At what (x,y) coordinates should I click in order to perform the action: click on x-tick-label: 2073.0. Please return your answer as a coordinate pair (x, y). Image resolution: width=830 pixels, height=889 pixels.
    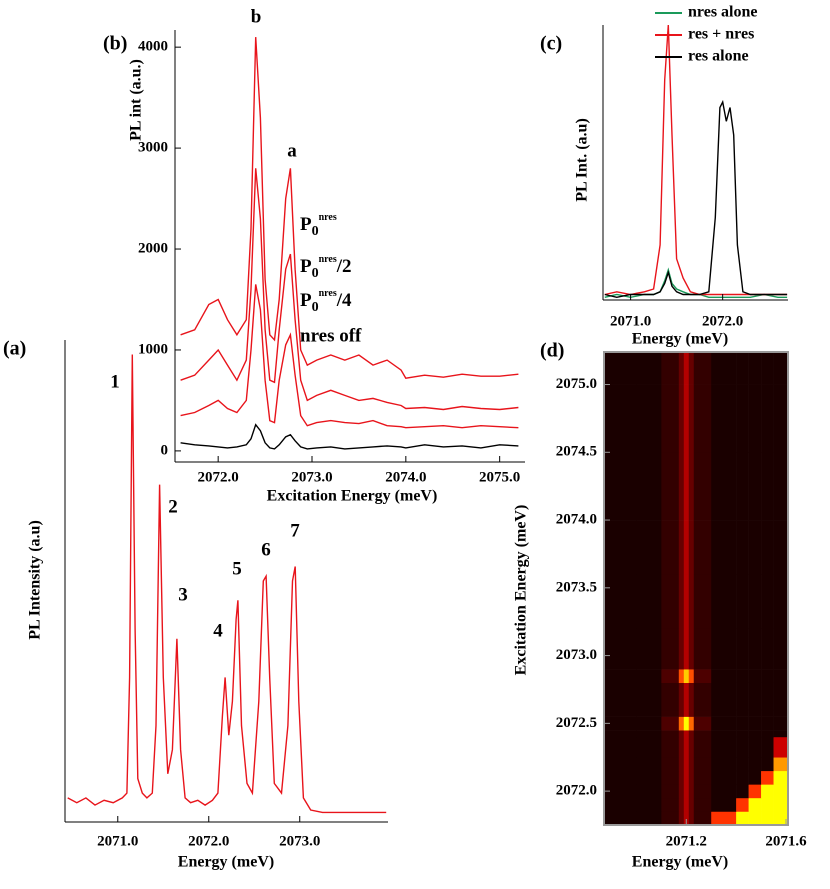
    Looking at the image, I should click on (311, 477).